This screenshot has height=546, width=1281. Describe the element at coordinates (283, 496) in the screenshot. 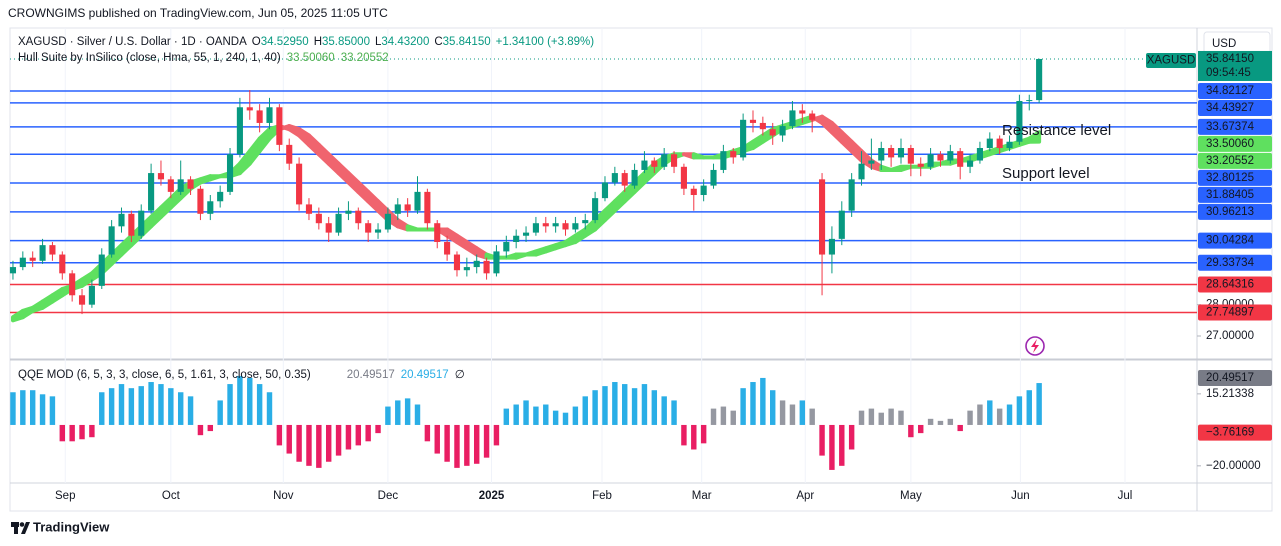

I see `x-tick-label: Nov` at that location.